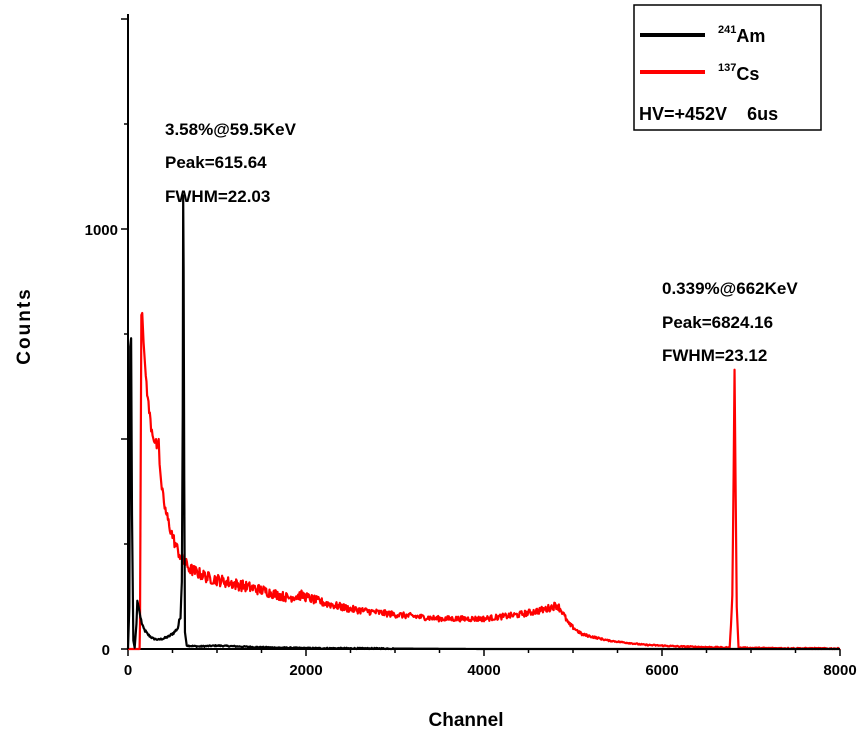 This screenshot has height=741, width=865. What do you see at coordinates (708, 114) in the screenshot?
I see `legend-hv-note: HV=+452V 6us` at bounding box center [708, 114].